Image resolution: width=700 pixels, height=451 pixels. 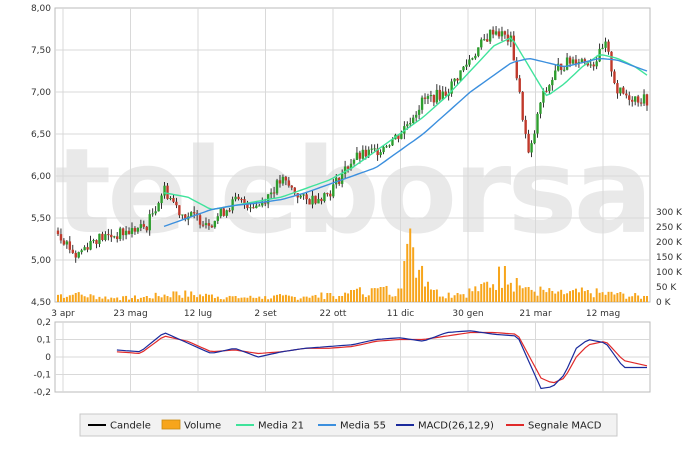 What do you see at coordinates (41, 261) in the screenshot?
I see `price-tick-label: 5,00` at bounding box center [41, 261].